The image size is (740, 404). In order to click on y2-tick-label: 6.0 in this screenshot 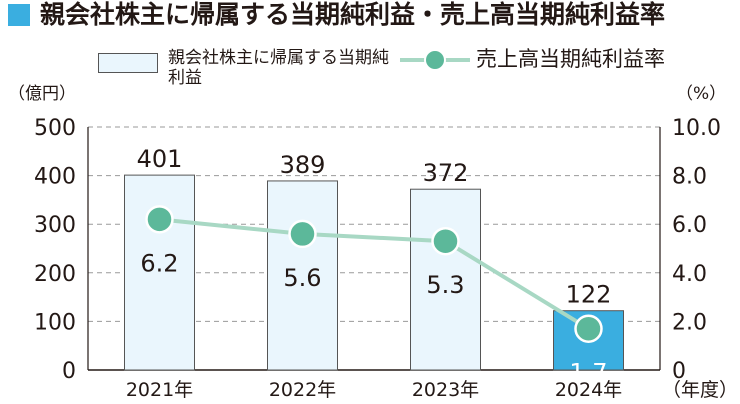, I will do `click(689, 225)`.